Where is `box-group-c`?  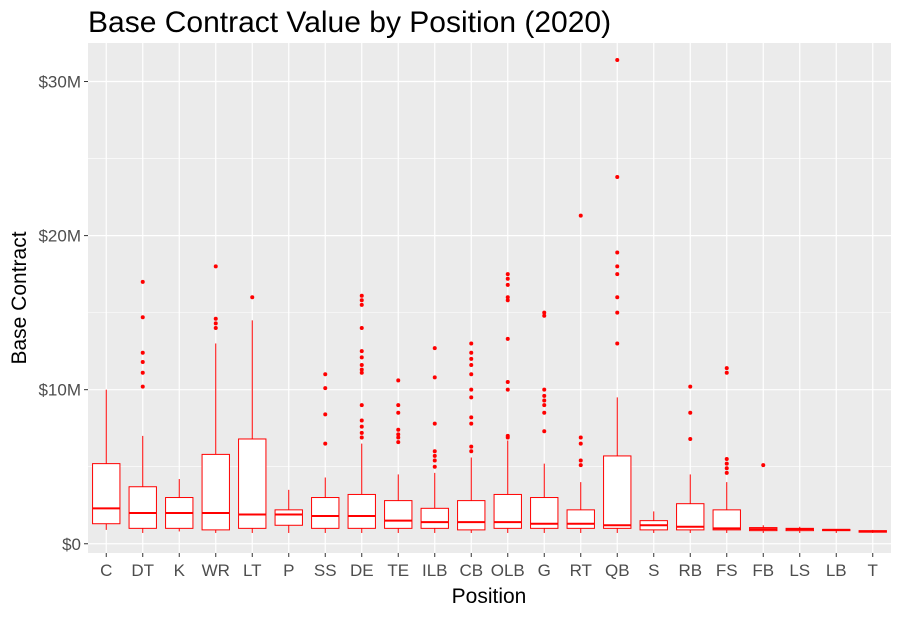 box-group-c is located at coordinates (106, 459).